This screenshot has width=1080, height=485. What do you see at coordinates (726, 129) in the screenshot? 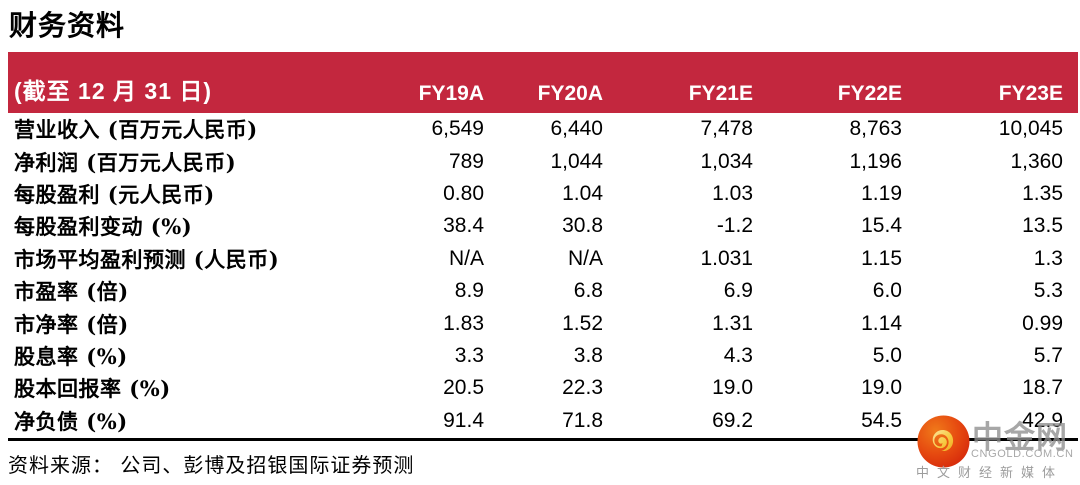
I see `row-value: 7,478` at bounding box center [726, 129].